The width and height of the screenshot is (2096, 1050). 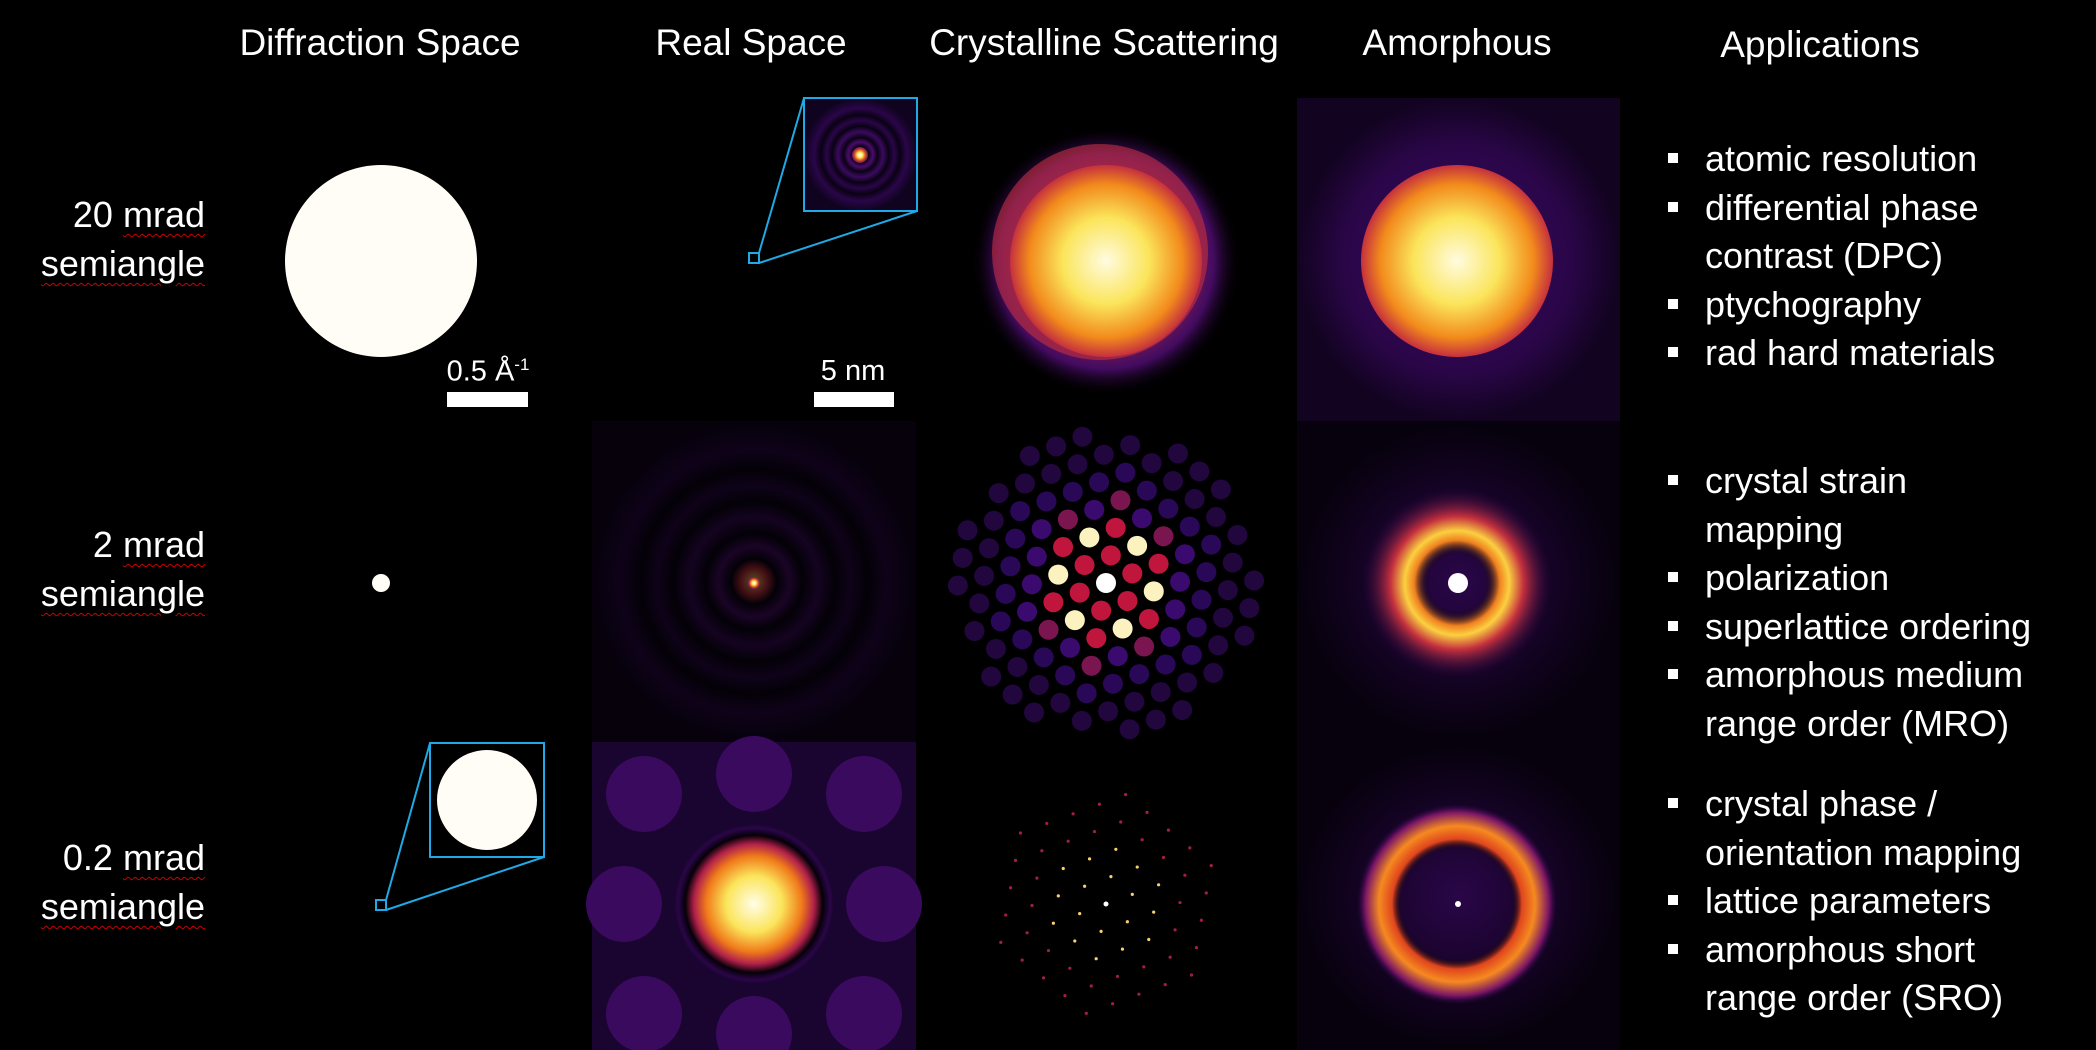 What do you see at coordinates (624, 904) in the screenshot?
I see `side-lobe` at bounding box center [624, 904].